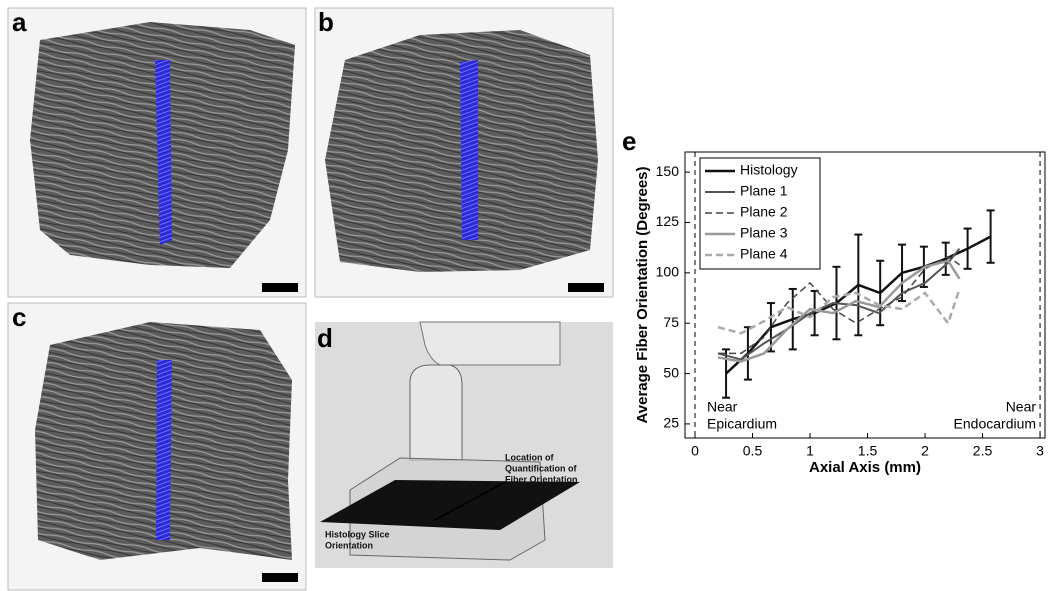 The height and width of the screenshot is (591, 1050). I want to click on panel-label: d, so click(325, 338).